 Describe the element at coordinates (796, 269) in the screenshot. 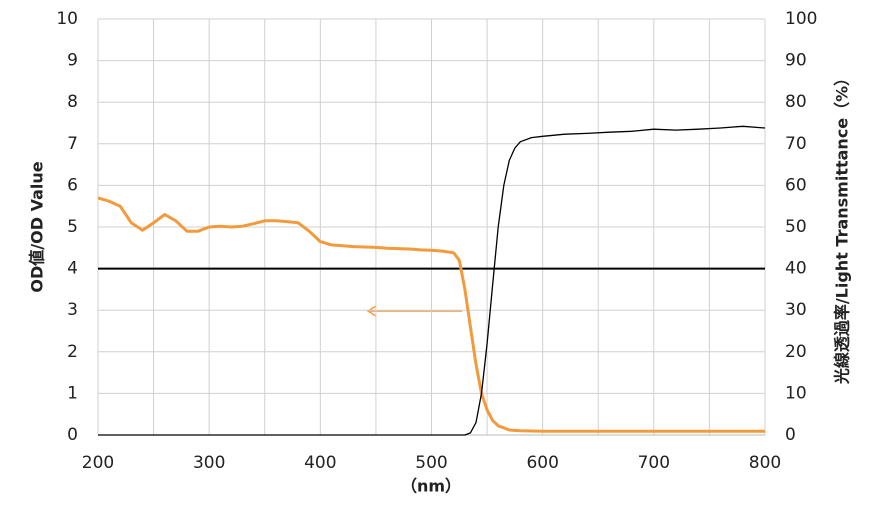

I see `y2-tick-label: 40` at that location.